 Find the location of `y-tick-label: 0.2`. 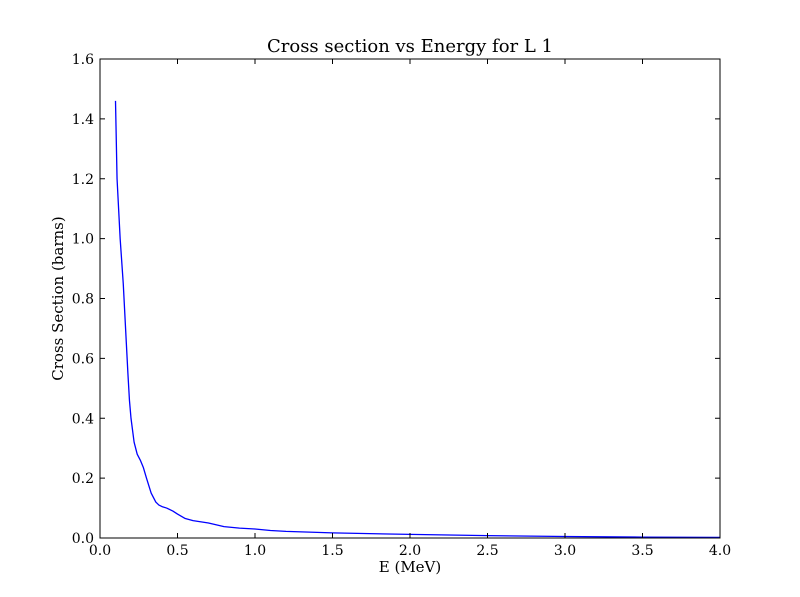

y-tick-label: 0.2 is located at coordinates (83, 479).